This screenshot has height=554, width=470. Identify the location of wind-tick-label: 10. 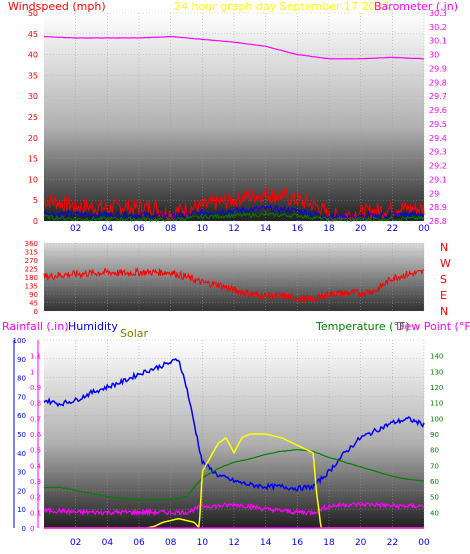
(33, 179).